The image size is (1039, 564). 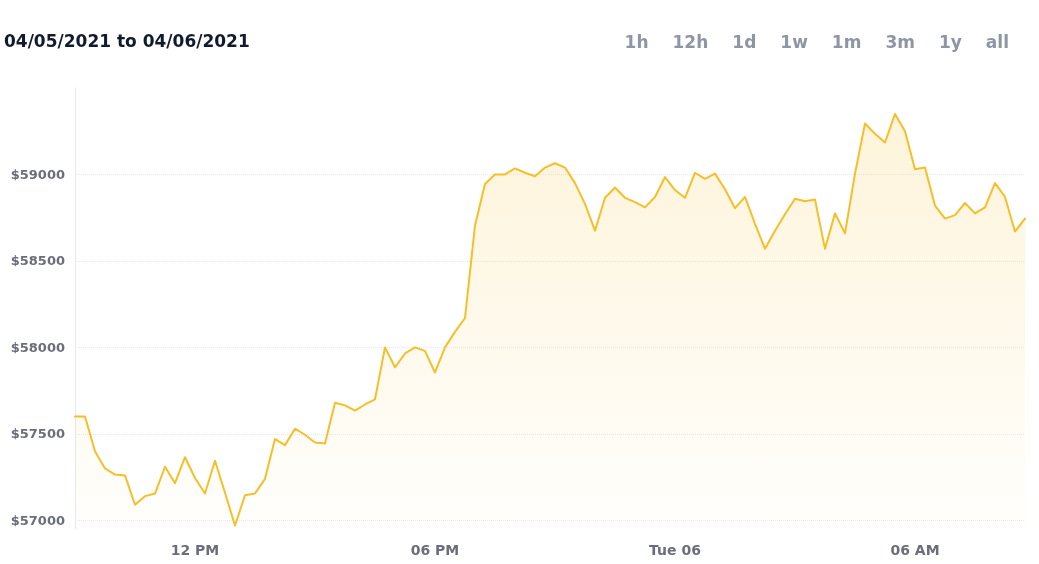 What do you see at coordinates (997, 42) in the screenshot?
I see `text: all` at bounding box center [997, 42].